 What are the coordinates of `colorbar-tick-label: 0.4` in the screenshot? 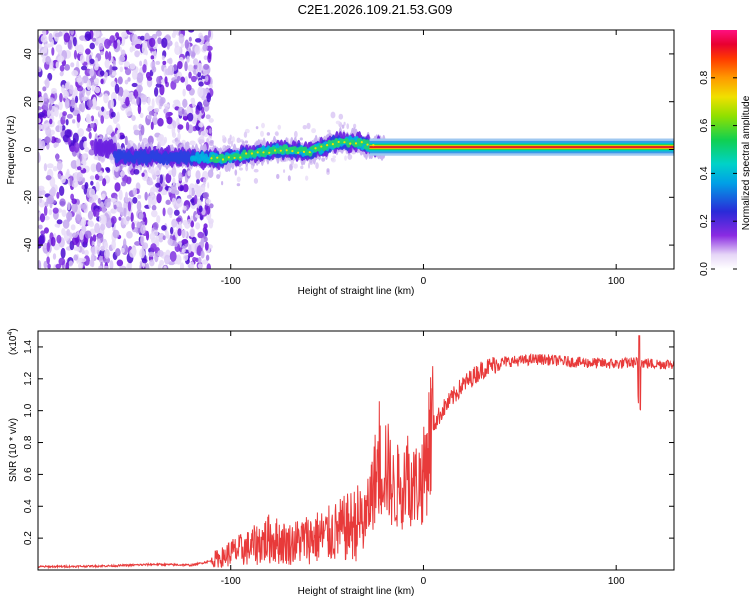 It's located at (704, 173).